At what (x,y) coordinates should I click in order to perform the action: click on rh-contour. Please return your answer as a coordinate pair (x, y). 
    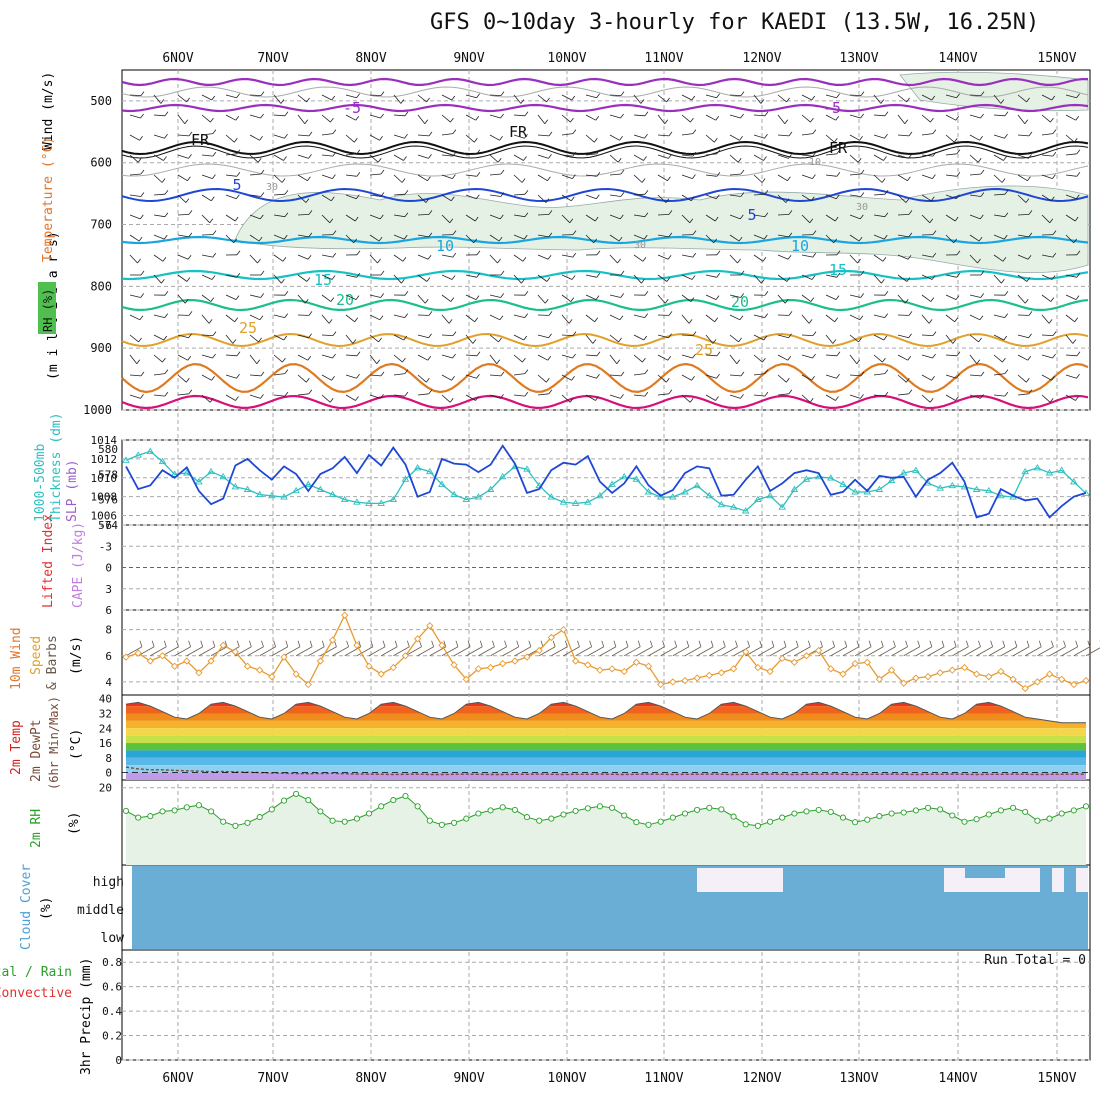
    Looking at the image, I should click on (605, 170).